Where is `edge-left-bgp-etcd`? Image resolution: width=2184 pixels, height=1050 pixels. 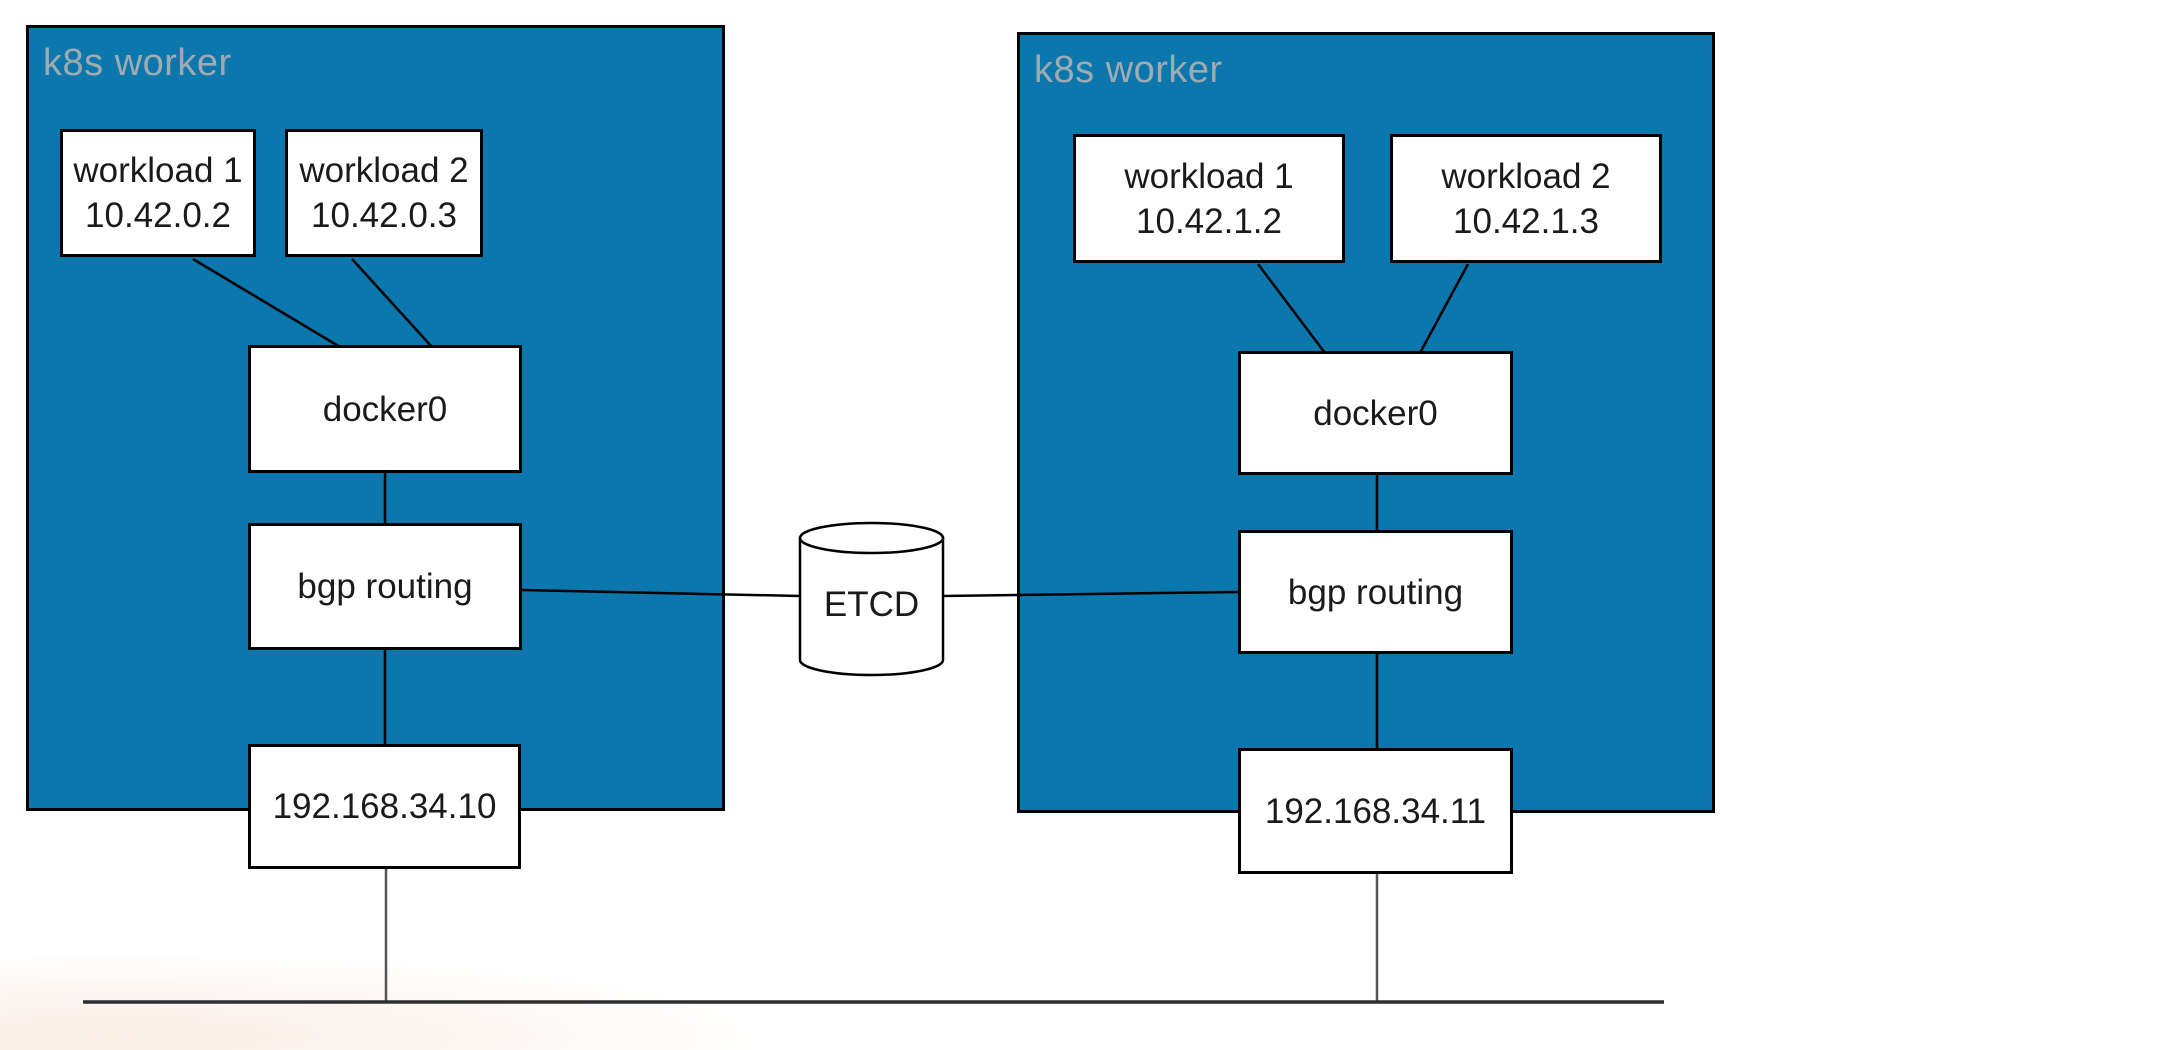
edge-left-bgp-etcd is located at coordinates (661, 593).